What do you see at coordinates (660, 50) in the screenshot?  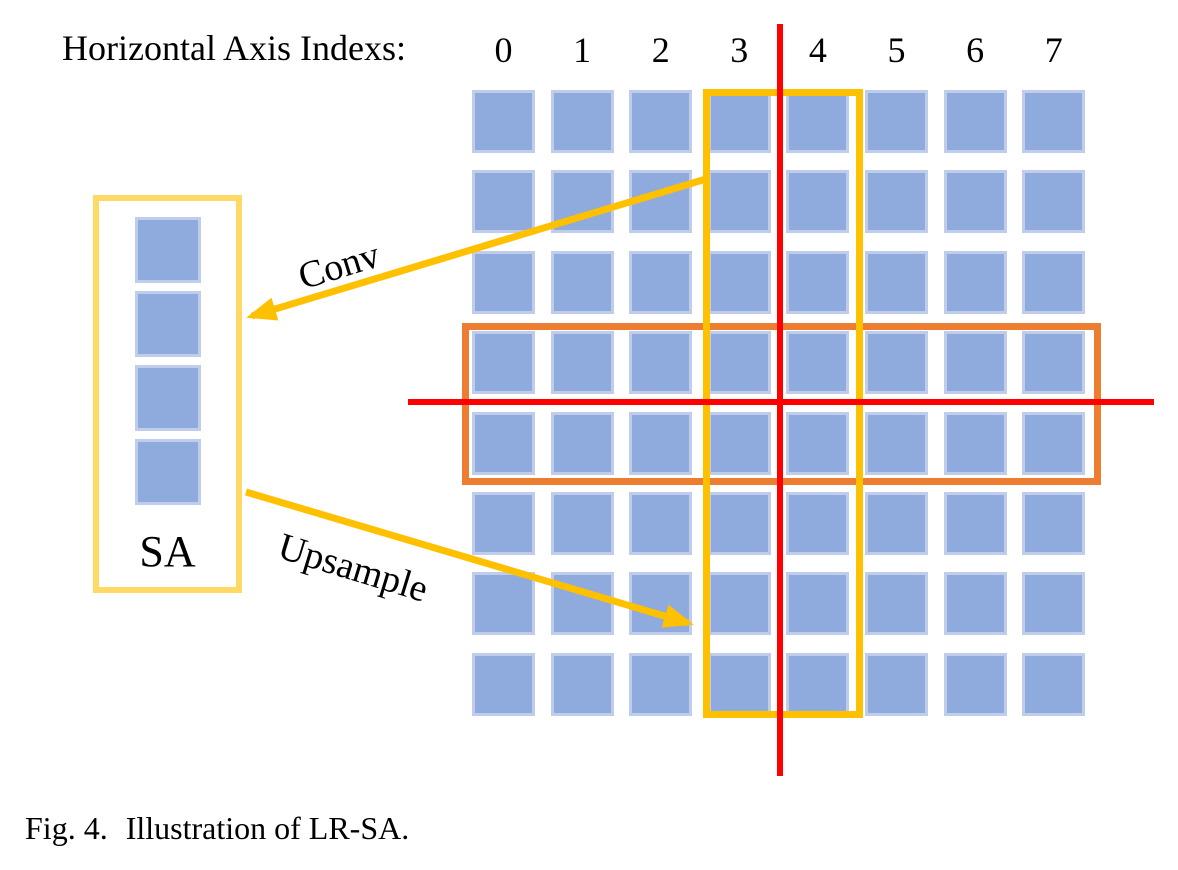 I see `axis-index-2: 2` at bounding box center [660, 50].